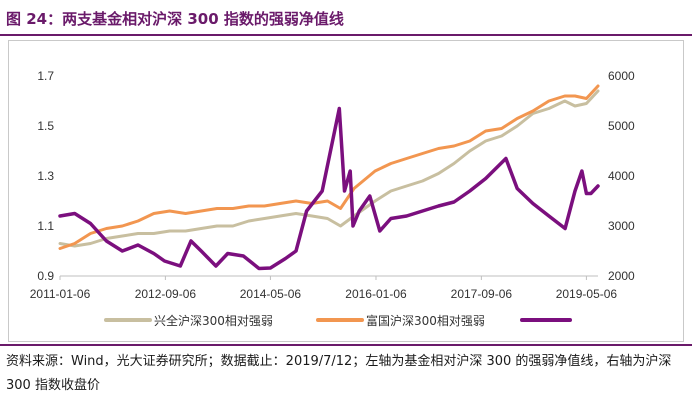 This screenshot has width=692, height=412. I want to click on y-left-tick-label: 1.3, so click(45, 176).